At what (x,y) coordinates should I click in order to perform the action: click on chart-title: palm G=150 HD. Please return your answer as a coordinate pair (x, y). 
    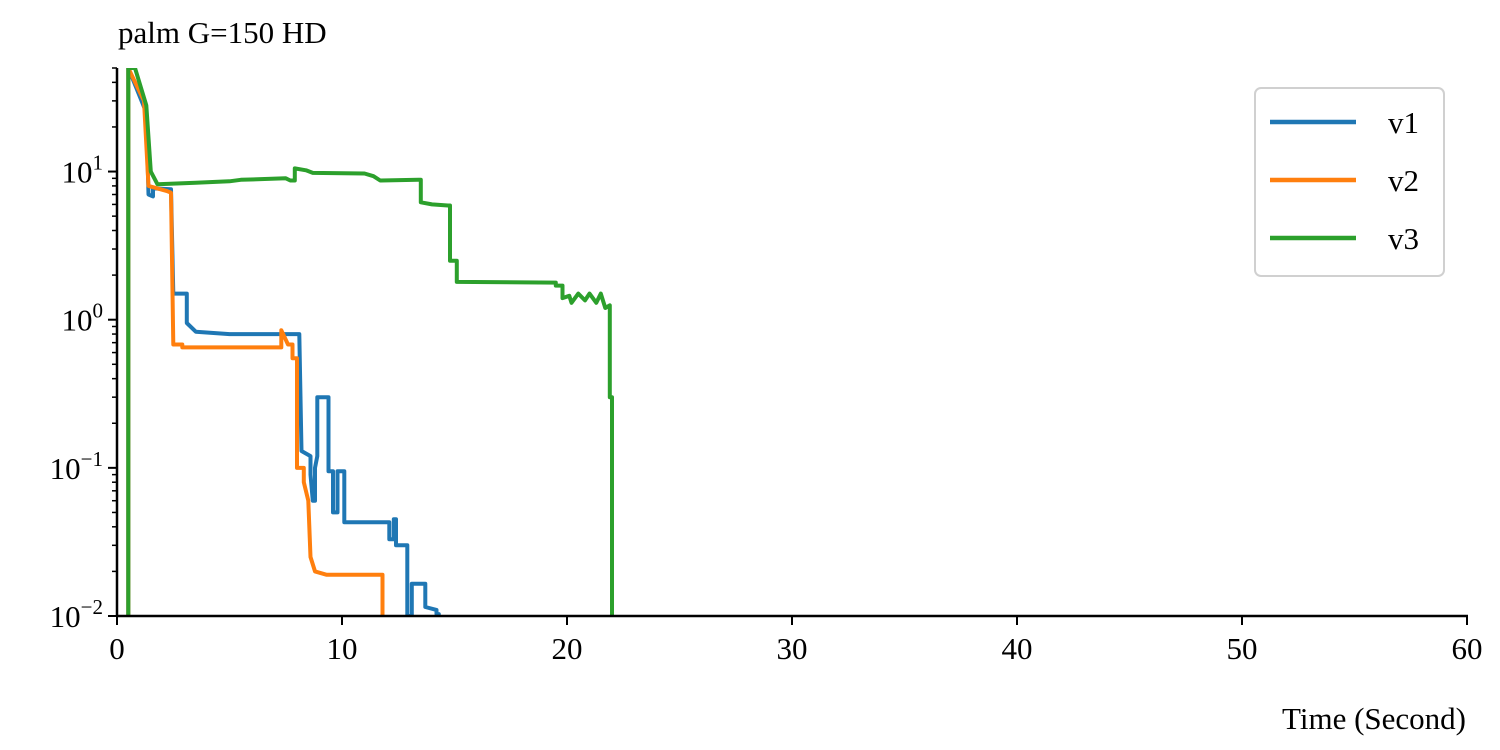
    Looking at the image, I should click on (222, 32).